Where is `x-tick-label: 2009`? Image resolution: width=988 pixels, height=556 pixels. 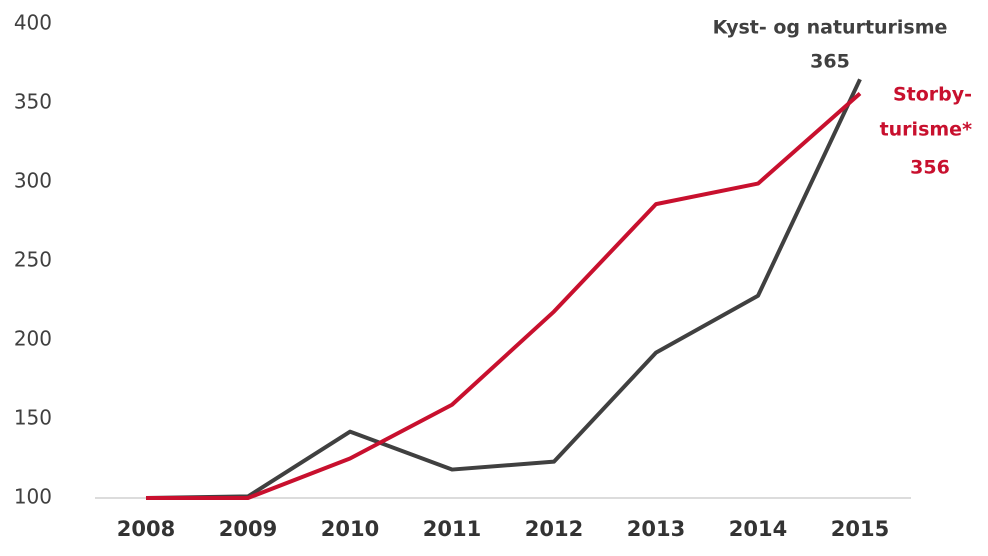 x-tick-label: 2009 is located at coordinates (248, 529).